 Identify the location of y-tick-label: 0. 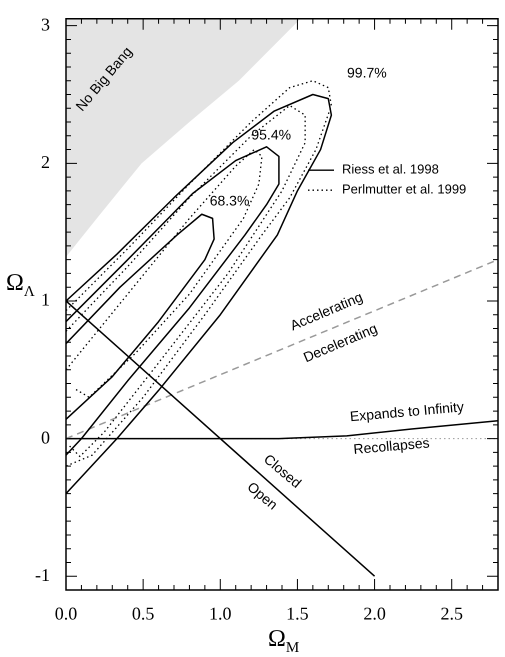
(45, 437).